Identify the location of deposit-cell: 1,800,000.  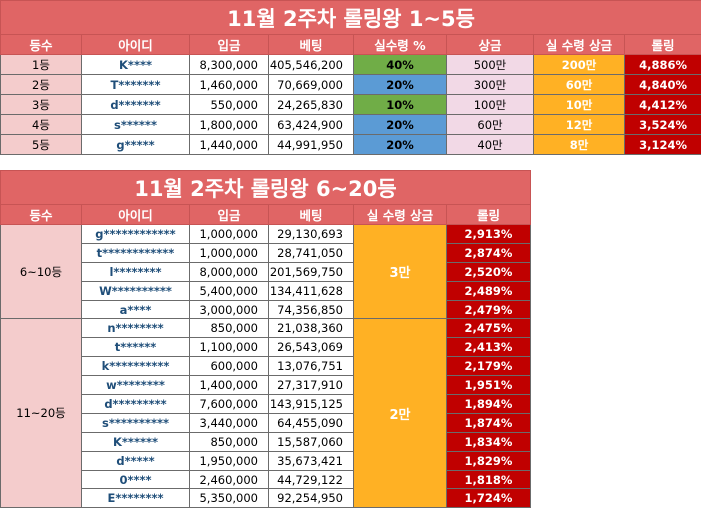
(229, 124).